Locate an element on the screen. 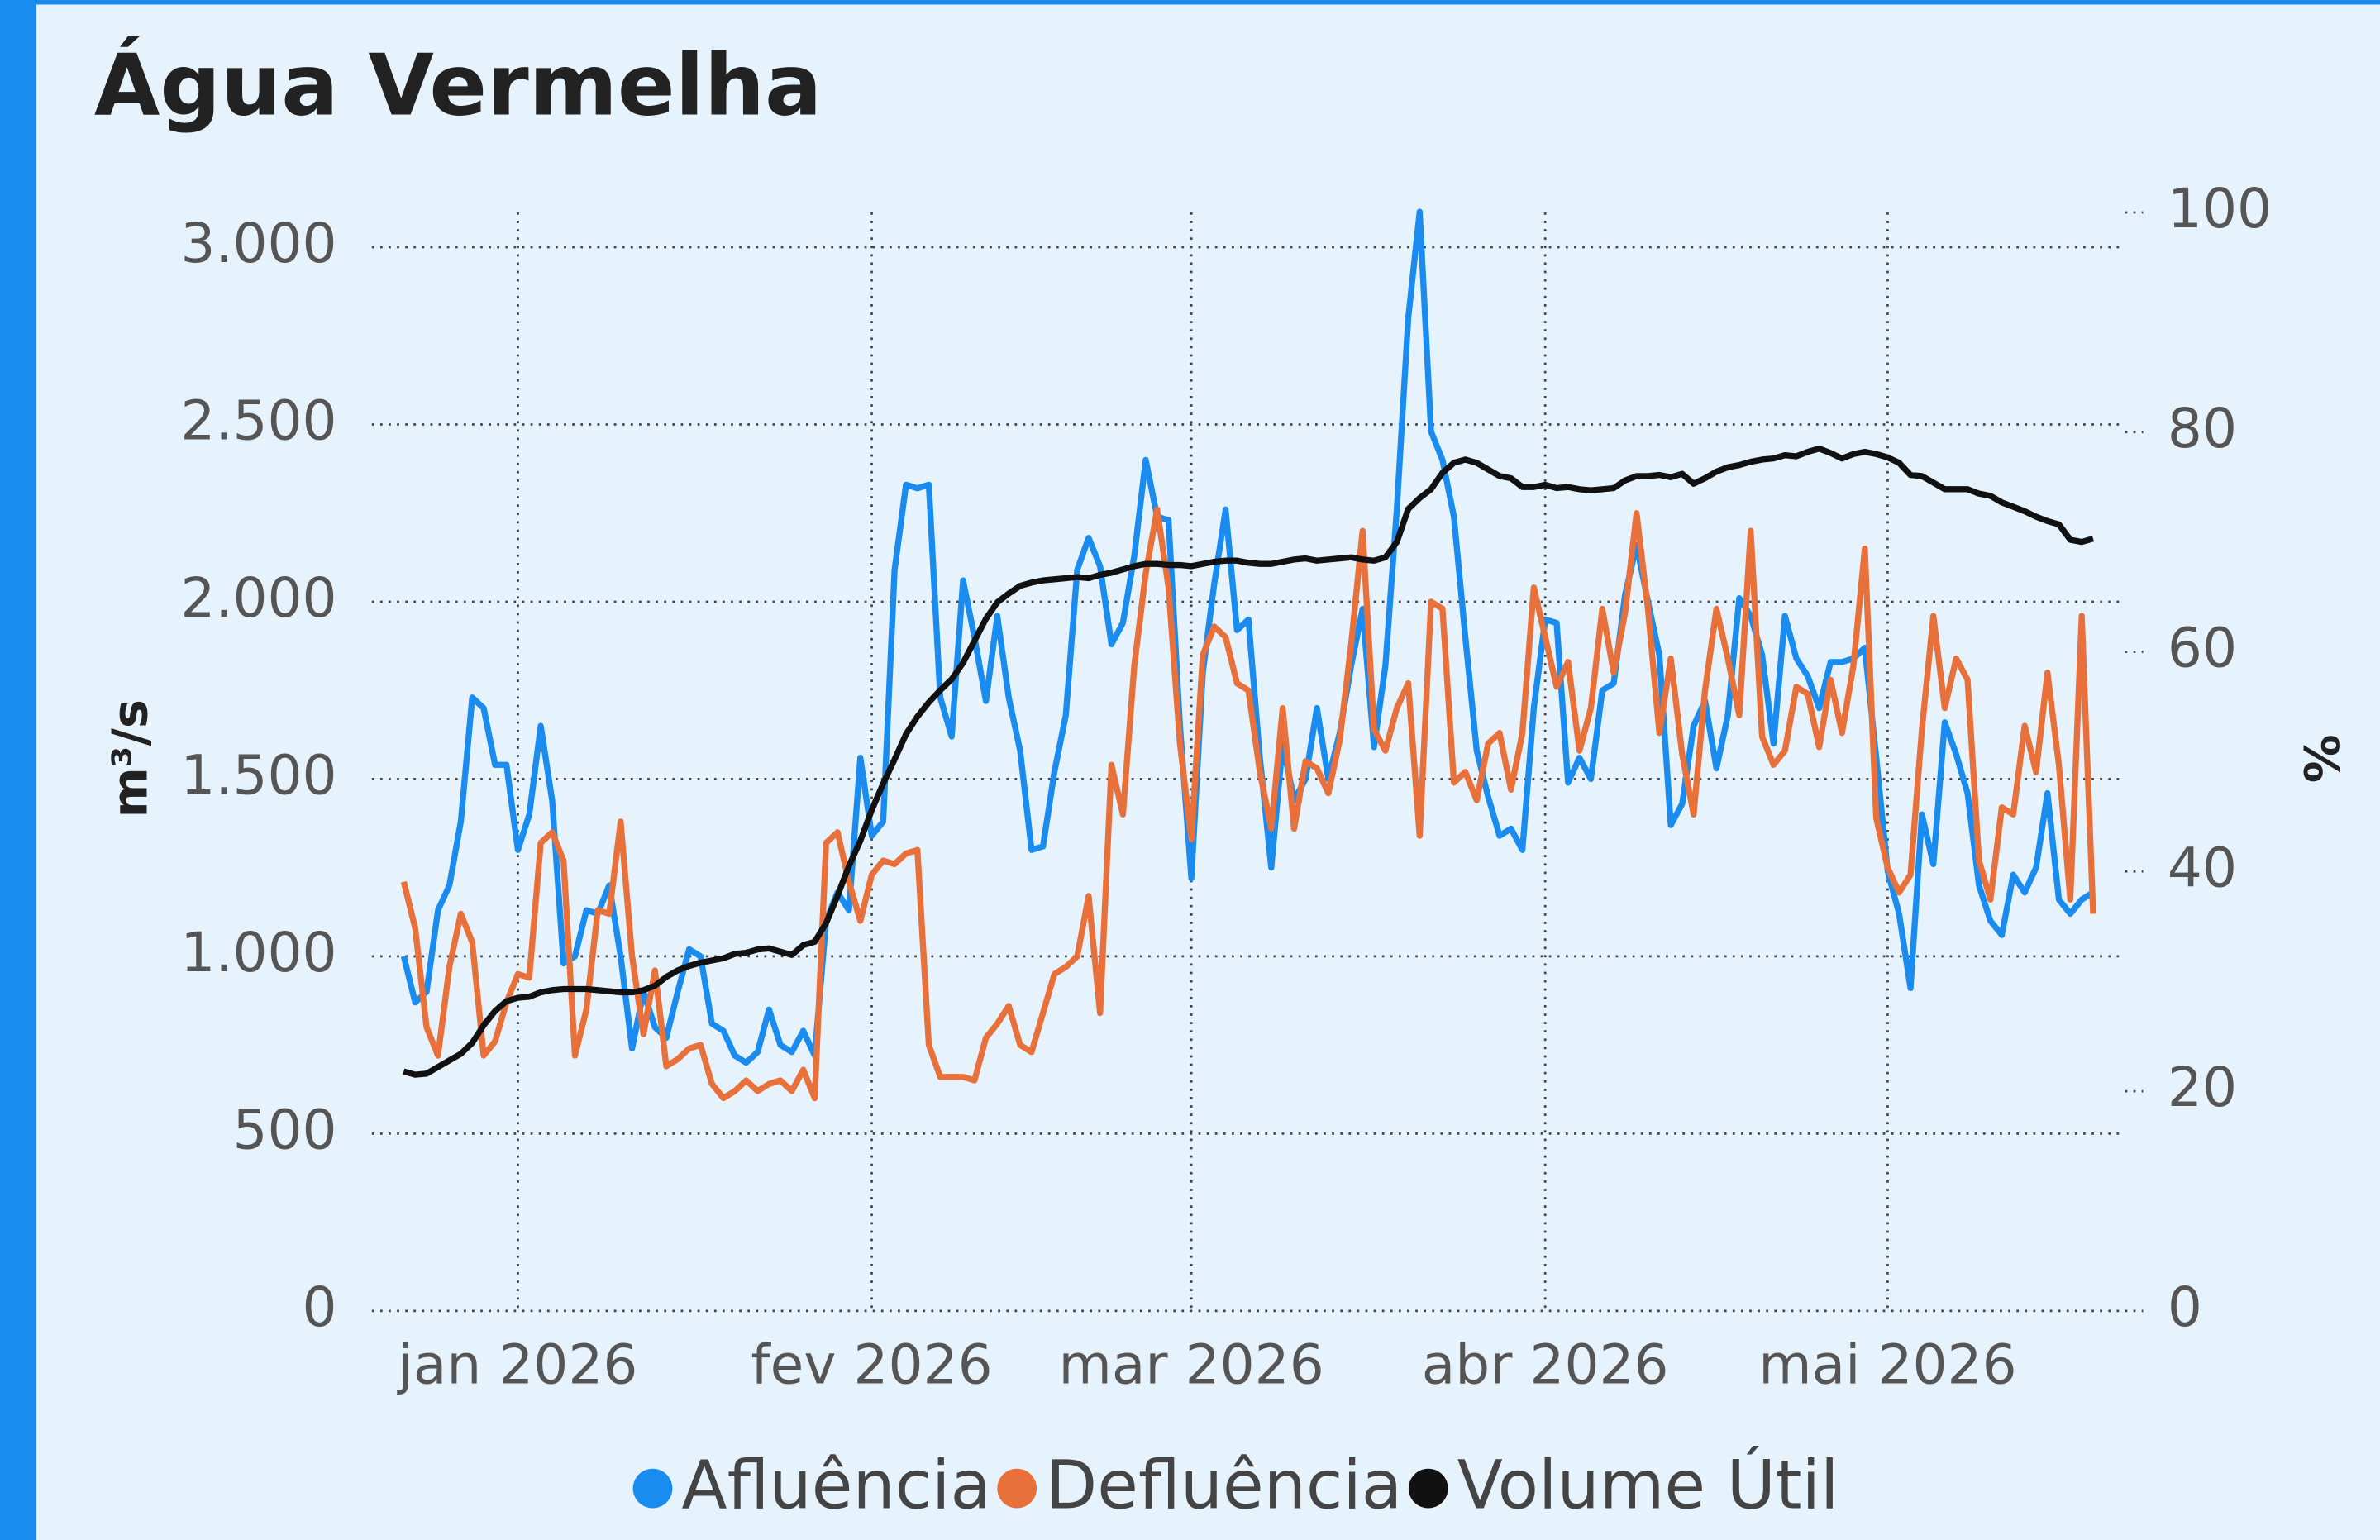 Image resolution: width=2380 pixels, height=1540 pixels. legend-label: Volume Útil is located at coordinates (1648, 1485).